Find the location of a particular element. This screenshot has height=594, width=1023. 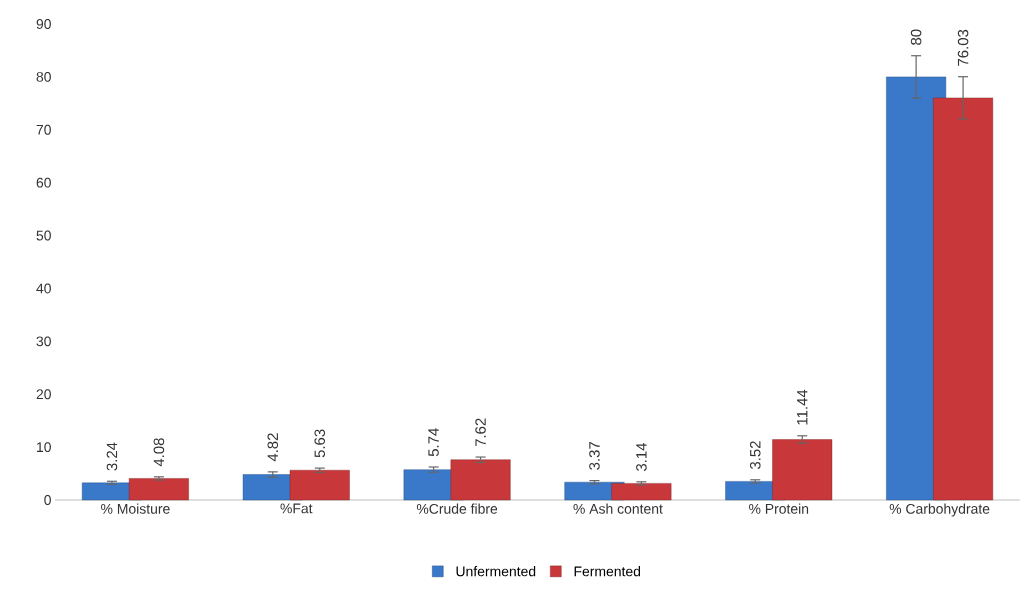

data-label: 4.82 is located at coordinates (273, 447).